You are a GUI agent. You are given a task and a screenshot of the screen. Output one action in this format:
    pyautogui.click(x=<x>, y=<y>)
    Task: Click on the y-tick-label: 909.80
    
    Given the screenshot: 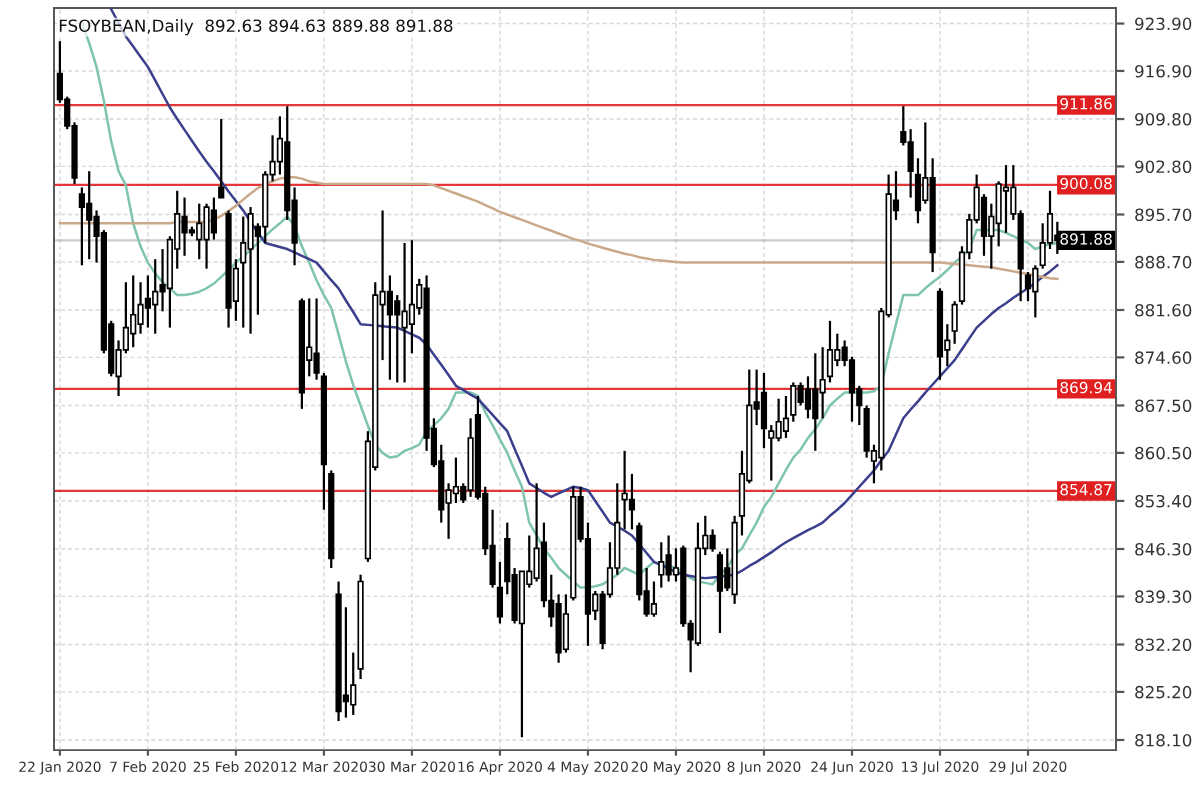 What is the action you would take?
    pyautogui.click(x=1163, y=119)
    